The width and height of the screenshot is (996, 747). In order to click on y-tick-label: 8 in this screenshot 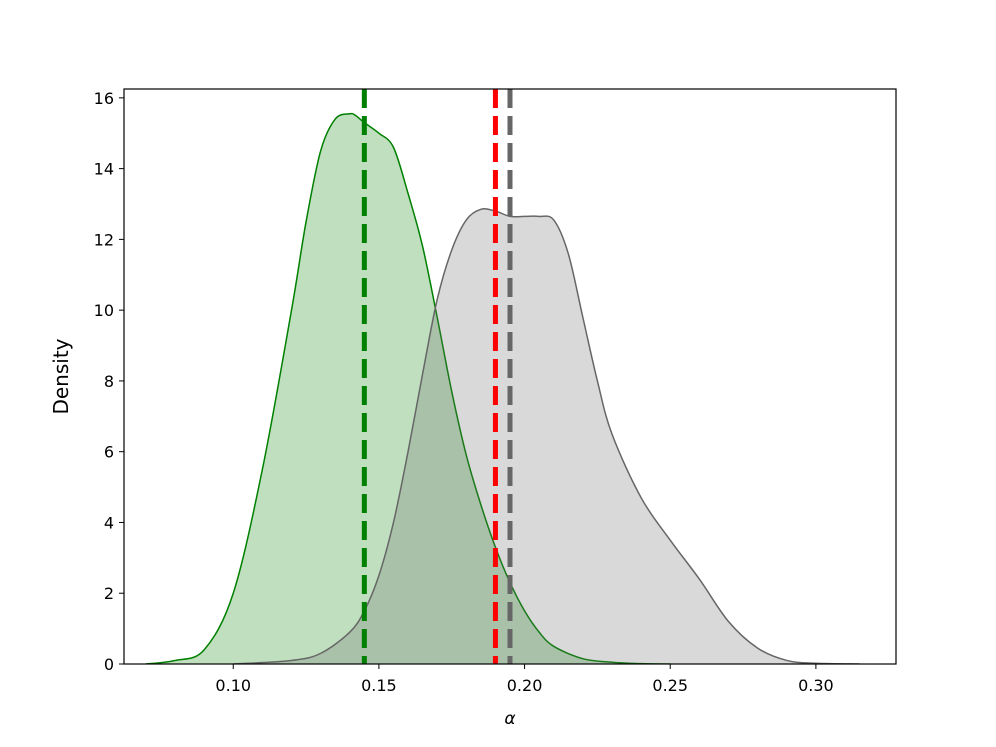, I will do `click(109, 381)`.